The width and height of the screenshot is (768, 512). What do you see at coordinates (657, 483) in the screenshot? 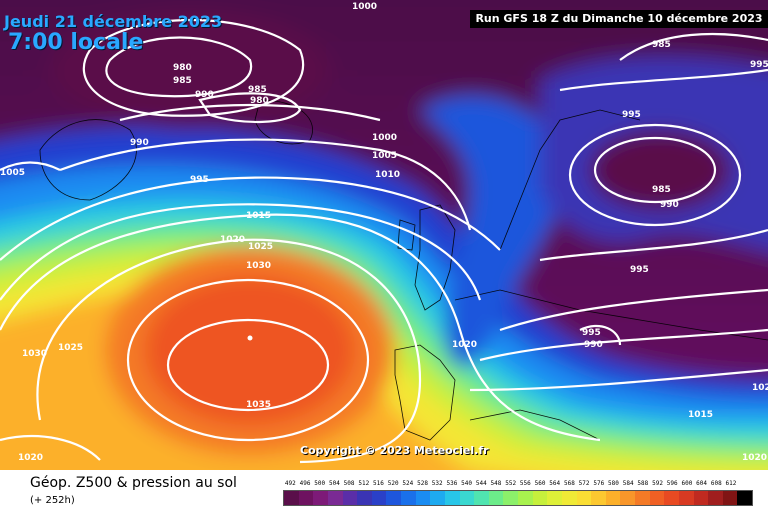
I see `scale-value-label: 592` at bounding box center [657, 483].